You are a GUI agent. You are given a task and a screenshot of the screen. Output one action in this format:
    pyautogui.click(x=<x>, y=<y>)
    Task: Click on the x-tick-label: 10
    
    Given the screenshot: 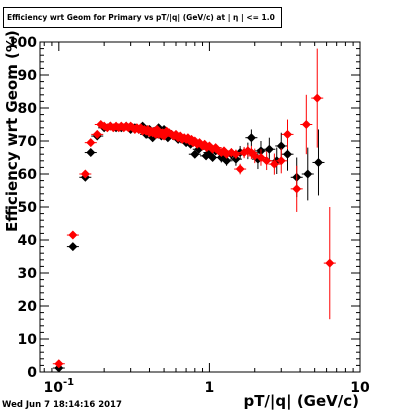 What is the action you would take?
    pyautogui.click(x=360, y=388)
    